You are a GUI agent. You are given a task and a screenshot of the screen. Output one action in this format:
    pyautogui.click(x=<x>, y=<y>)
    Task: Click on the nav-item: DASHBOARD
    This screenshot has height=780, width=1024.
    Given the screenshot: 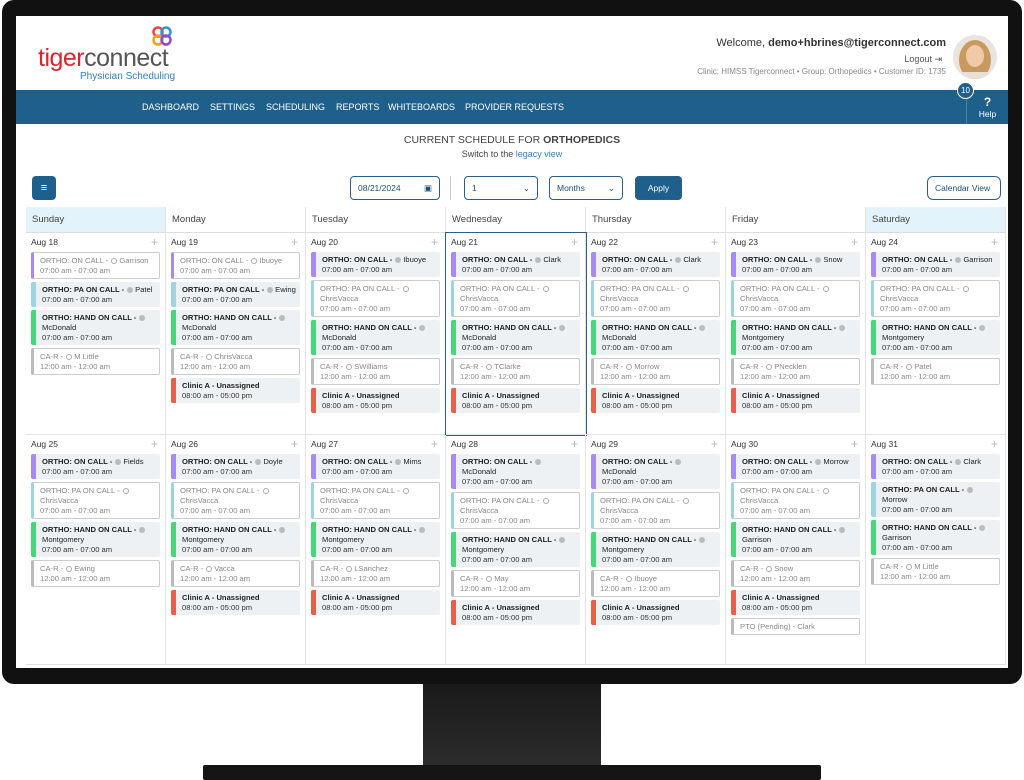 What is the action you would take?
    pyautogui.click(x=171, y=107)
    